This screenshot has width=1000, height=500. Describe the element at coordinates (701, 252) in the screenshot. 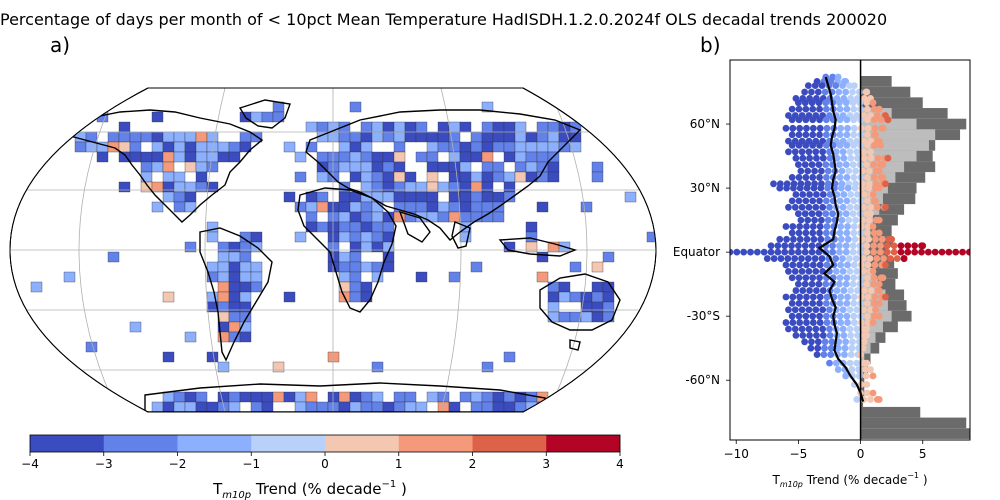

I see `y-axis-ticks: 60°N 30°N Equator -30°S -60°N` at that location.